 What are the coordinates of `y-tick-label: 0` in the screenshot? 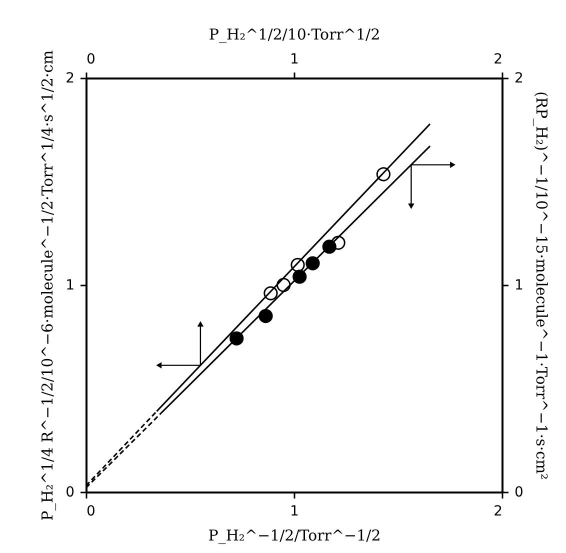 It's located at (70, 492).